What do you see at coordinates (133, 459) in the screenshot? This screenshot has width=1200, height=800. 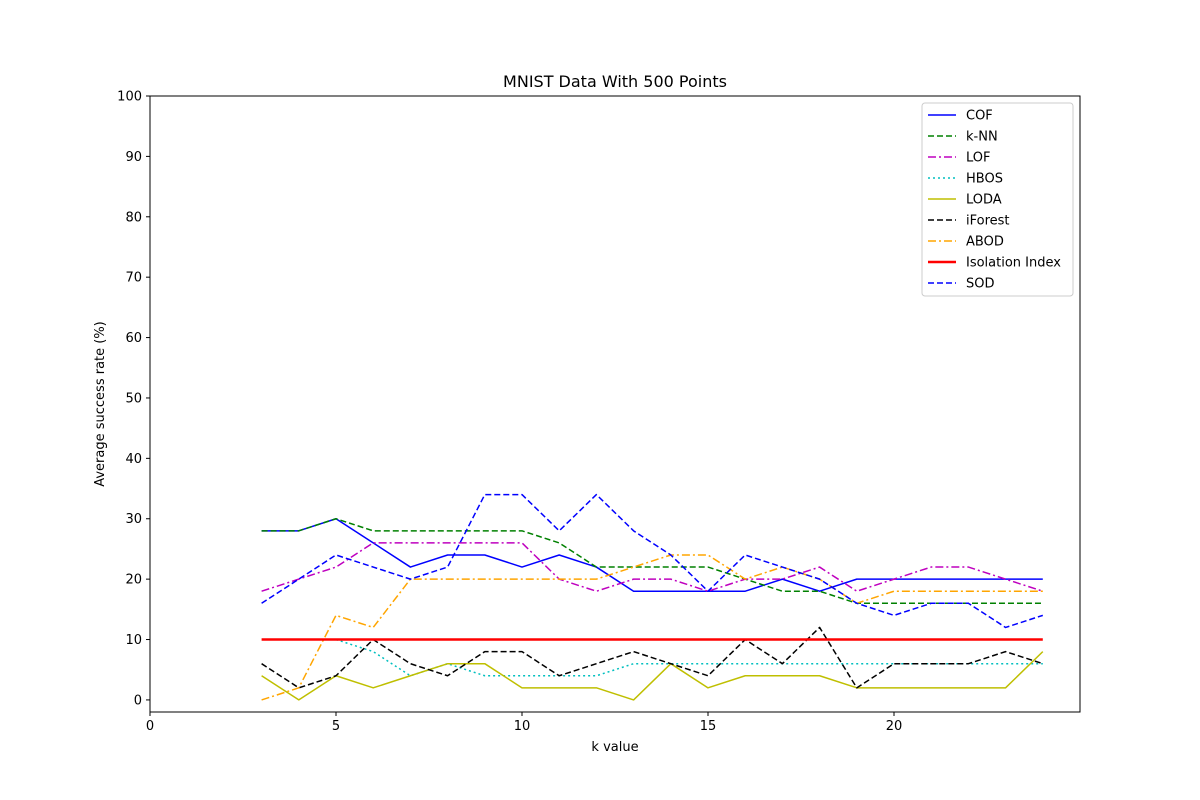 I see `y-tick-label: 40` at bounding box center [133, 459].